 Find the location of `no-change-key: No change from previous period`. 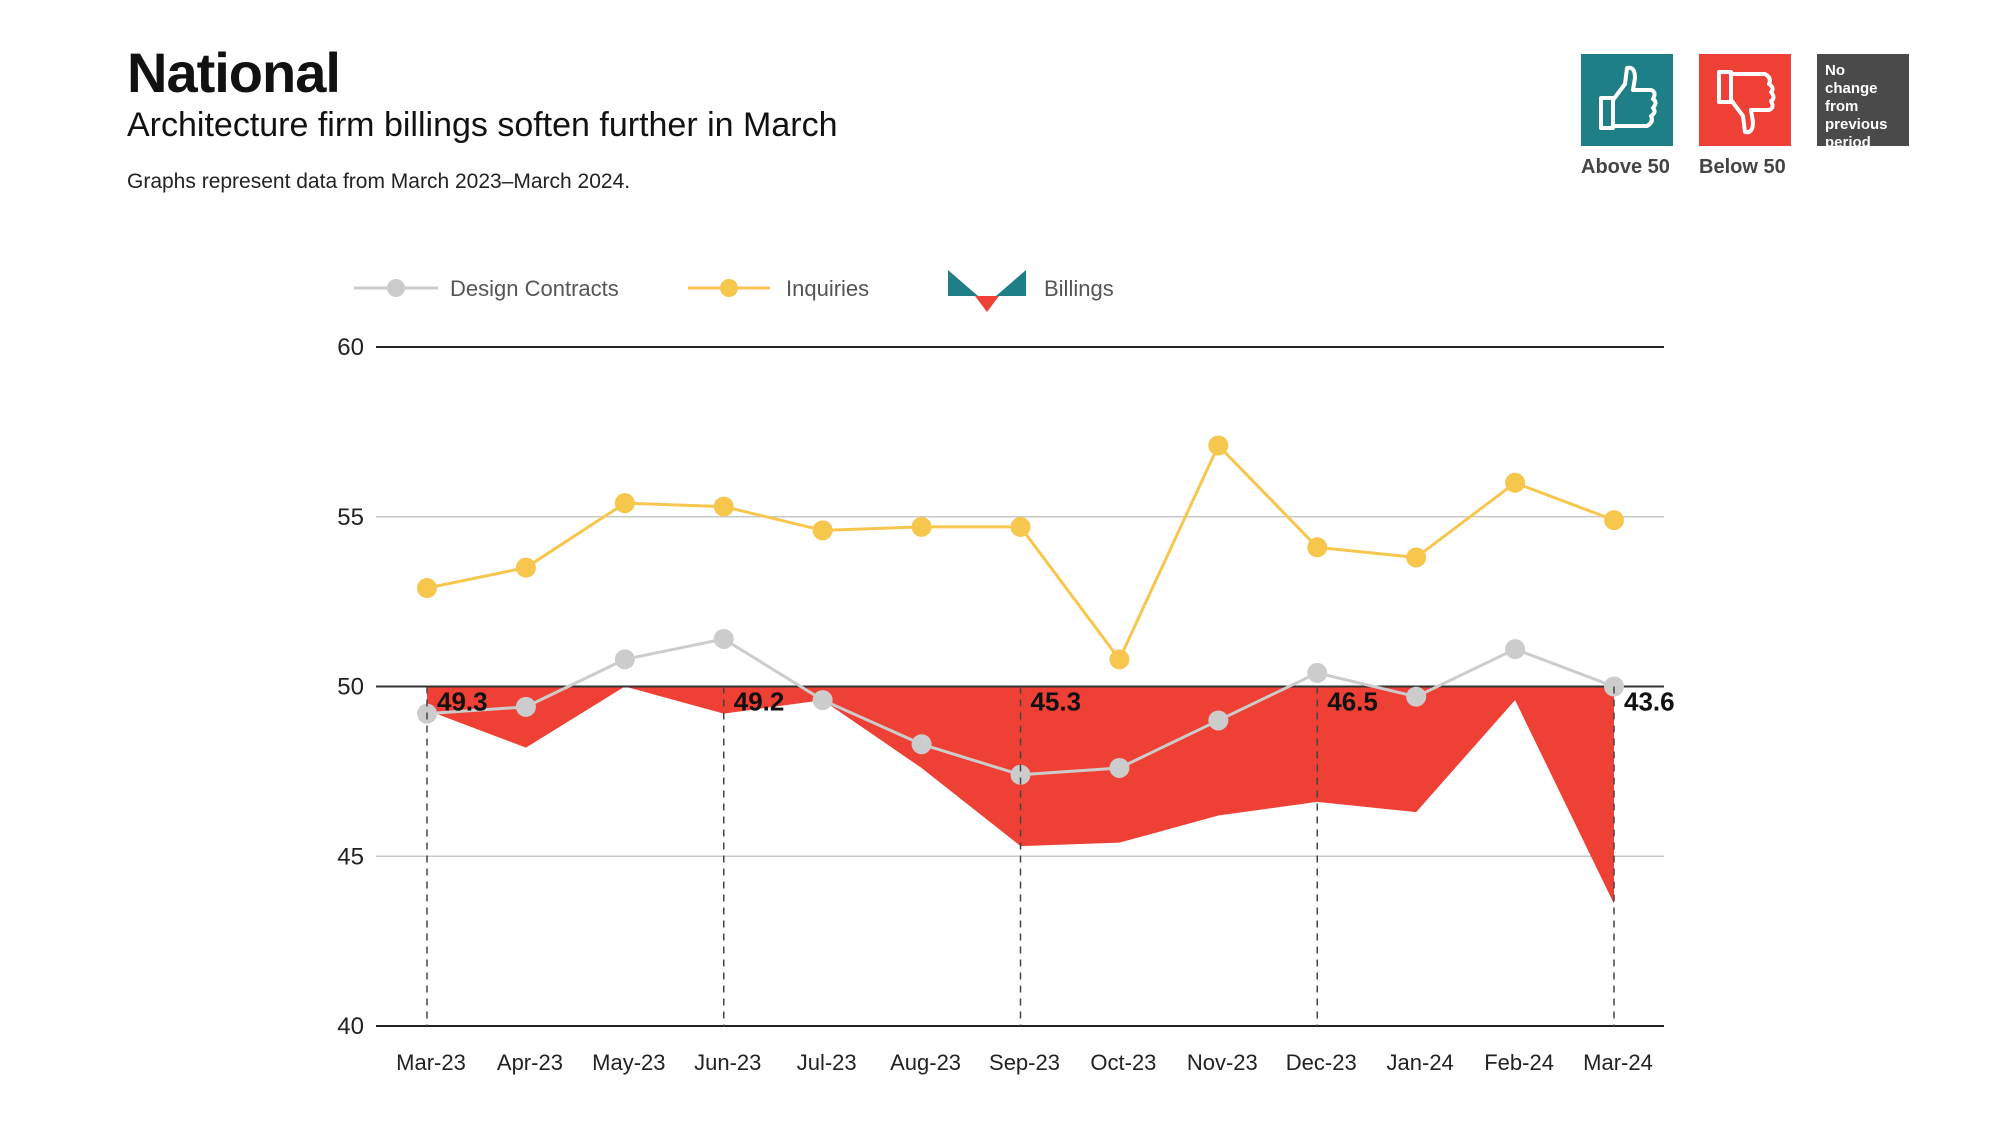

no-change-key: No change from previous period is located at coordinates (1863, 102).